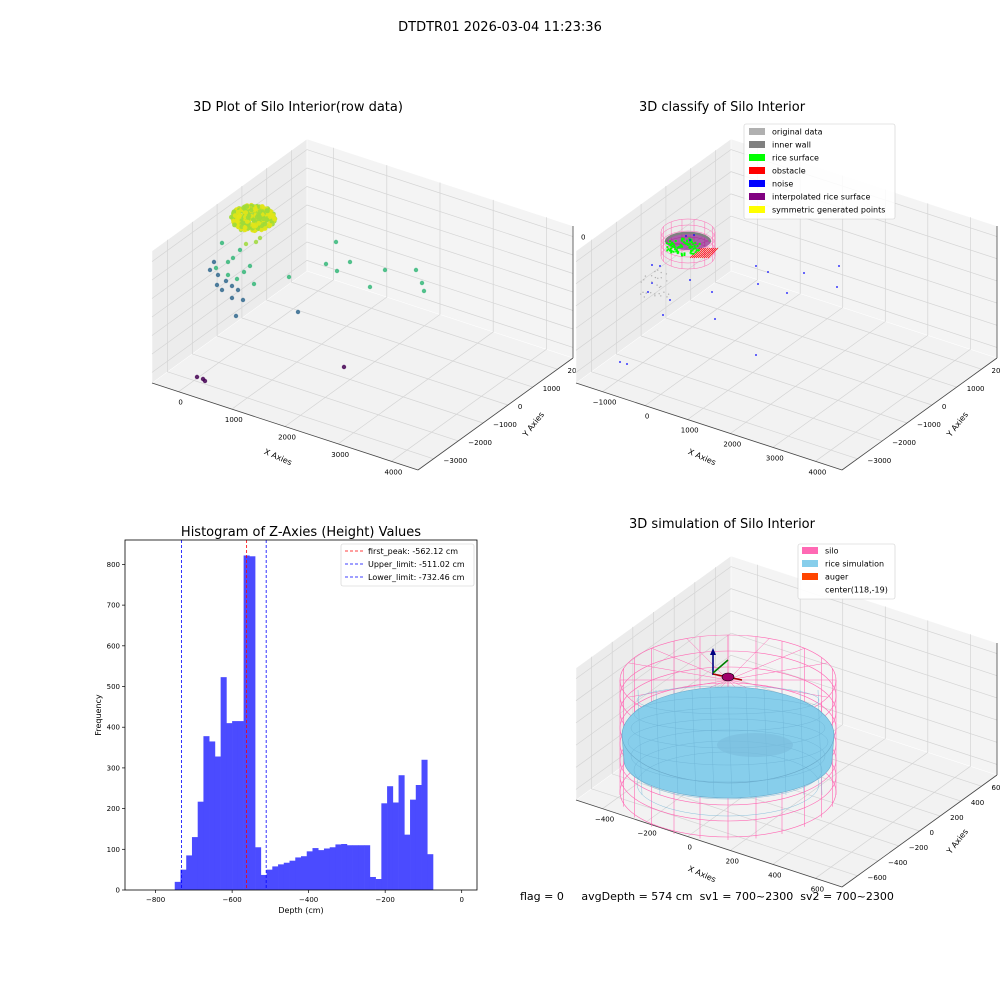 The width and height of the screenshot is (1000, 1000). I want to click on legend-label: Lower_limit: -732.46 cm, so click(416, 577).